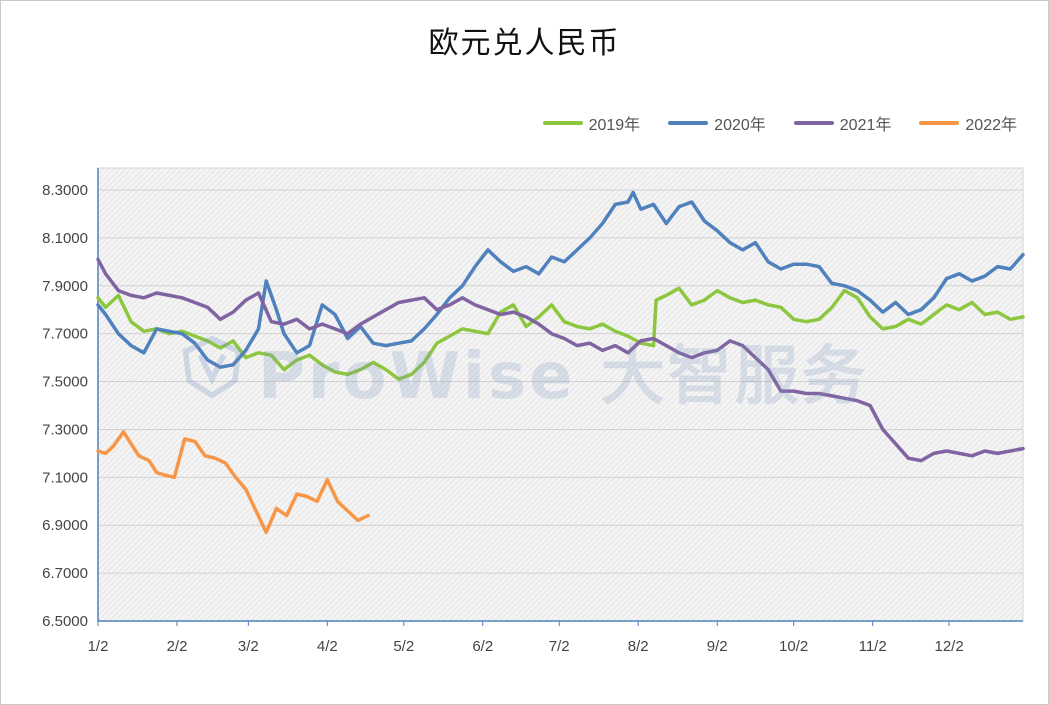 Image resolution: width=1049 pixels, height=705 pixels. Describe the element at coordinates (482, 646) in the screenshot. I see `x-tick-label: 6/2` at that location.